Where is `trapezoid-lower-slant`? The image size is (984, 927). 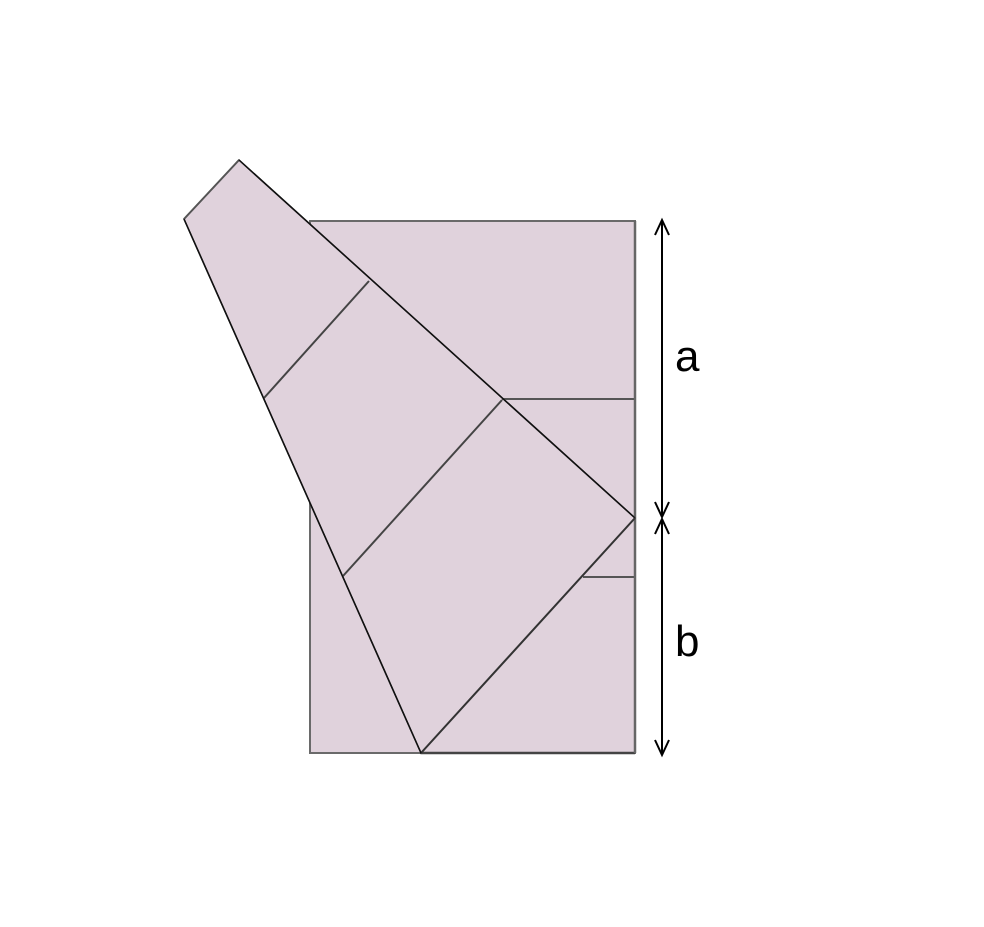
trapezoid-lower-slant is located at coordinates (528, 635).